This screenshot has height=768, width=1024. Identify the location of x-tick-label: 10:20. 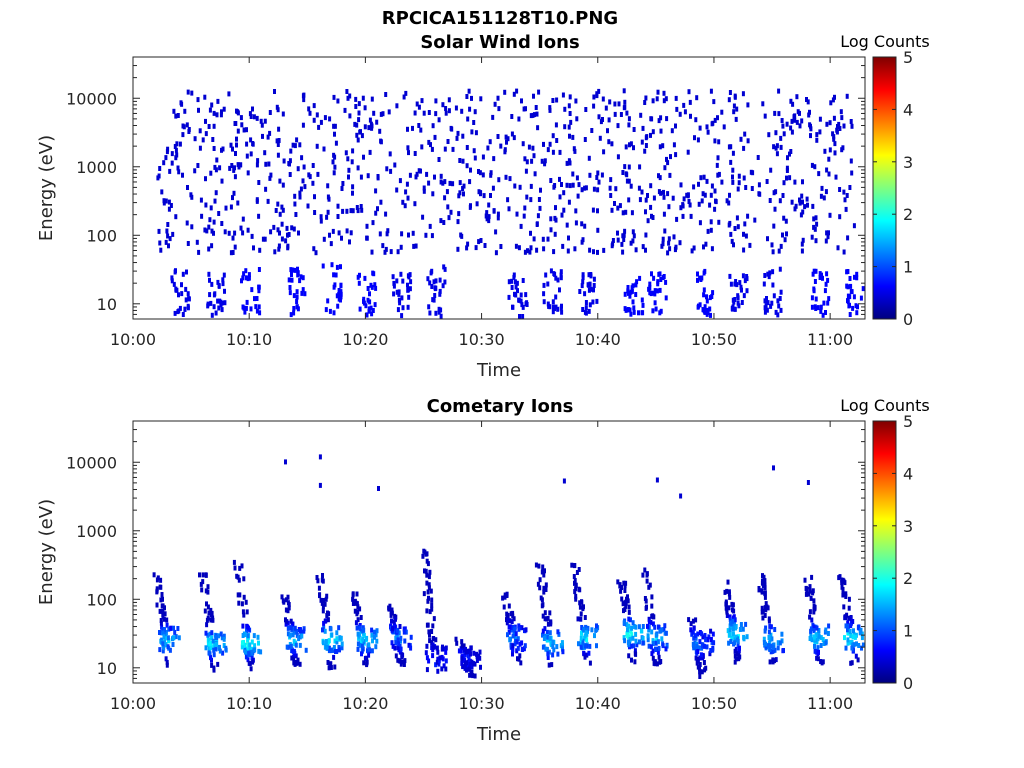
(365, 703).